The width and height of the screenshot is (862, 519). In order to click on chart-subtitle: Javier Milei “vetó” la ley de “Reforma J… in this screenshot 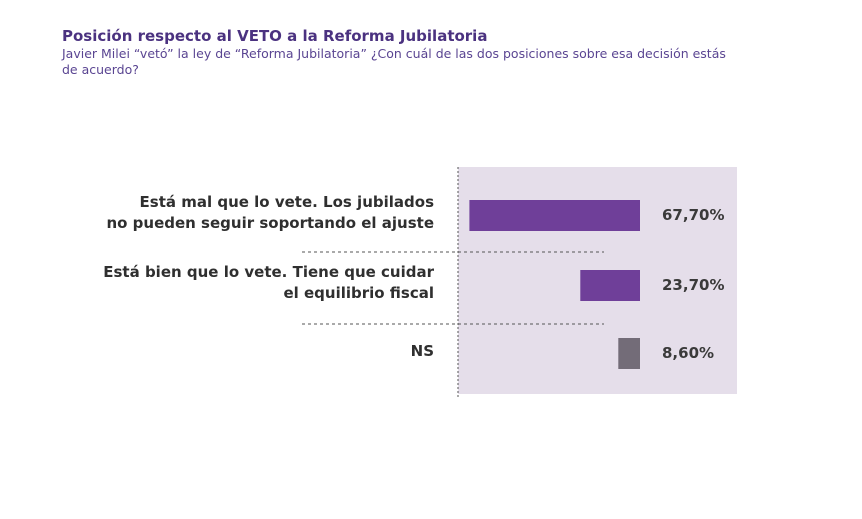, I will do `click(394, 61)`.